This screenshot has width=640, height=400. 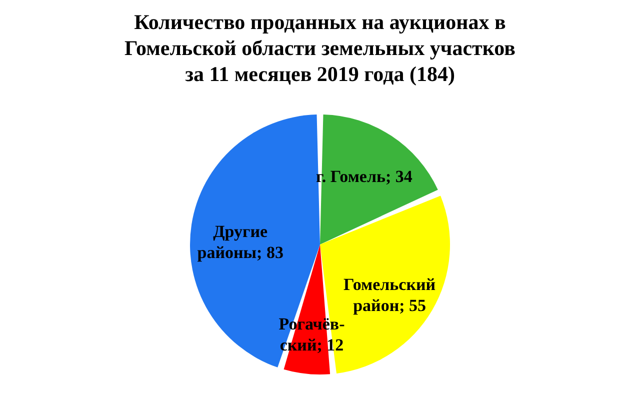 What do you see at coordinates (320, 48) in the screenshot?
I see `chart-title: Количество проданных на аукционах в Гомельской области земельных участков за 11 месяцев 2019 года (184)` at bounding box center [320, 48].